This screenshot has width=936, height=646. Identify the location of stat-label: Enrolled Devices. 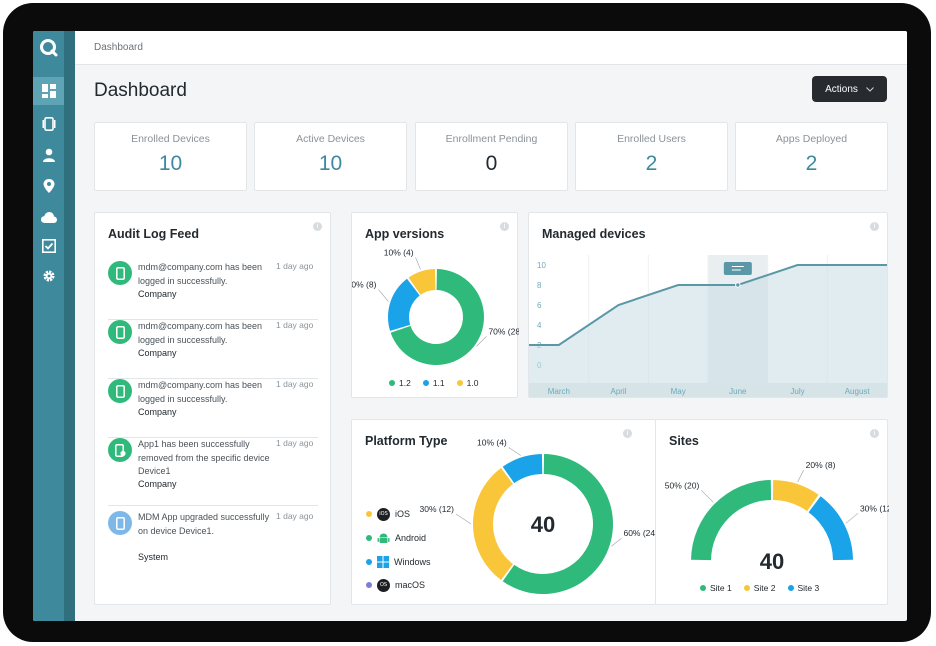
(170, 139).